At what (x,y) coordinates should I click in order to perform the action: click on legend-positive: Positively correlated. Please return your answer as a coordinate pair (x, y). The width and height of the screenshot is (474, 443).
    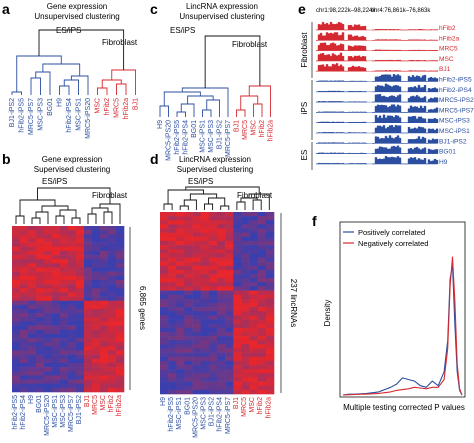
    Looking at the image, I should click on (391, 232).